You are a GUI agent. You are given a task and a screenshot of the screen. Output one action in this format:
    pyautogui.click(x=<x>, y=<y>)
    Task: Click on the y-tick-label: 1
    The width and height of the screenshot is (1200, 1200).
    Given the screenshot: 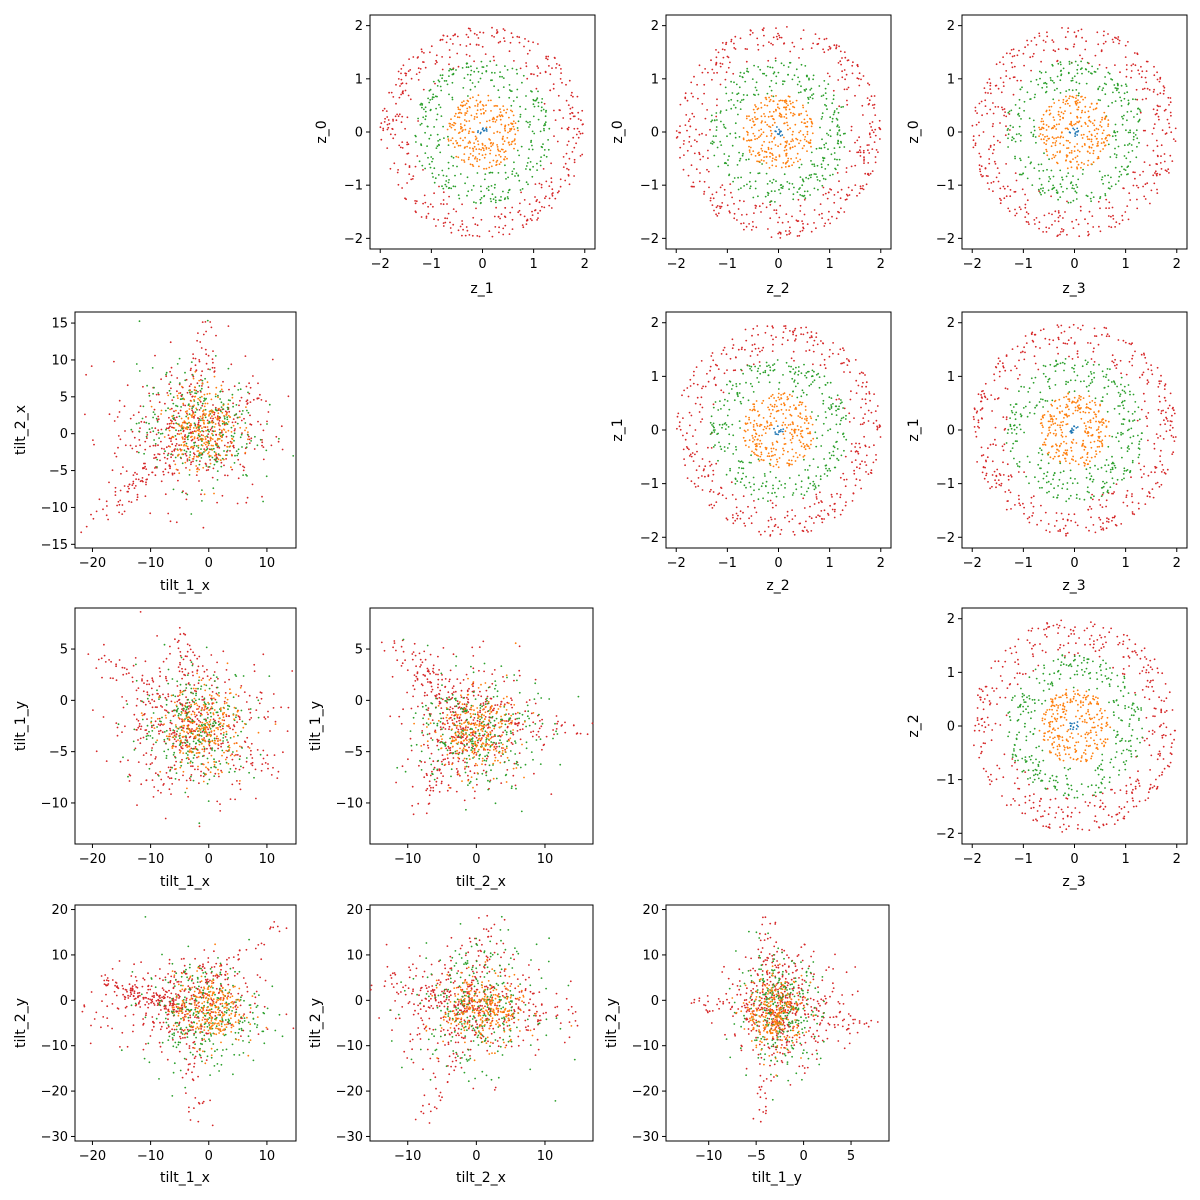 What is the action you would take?
    pyautogui.click(x=951, y=79)
    